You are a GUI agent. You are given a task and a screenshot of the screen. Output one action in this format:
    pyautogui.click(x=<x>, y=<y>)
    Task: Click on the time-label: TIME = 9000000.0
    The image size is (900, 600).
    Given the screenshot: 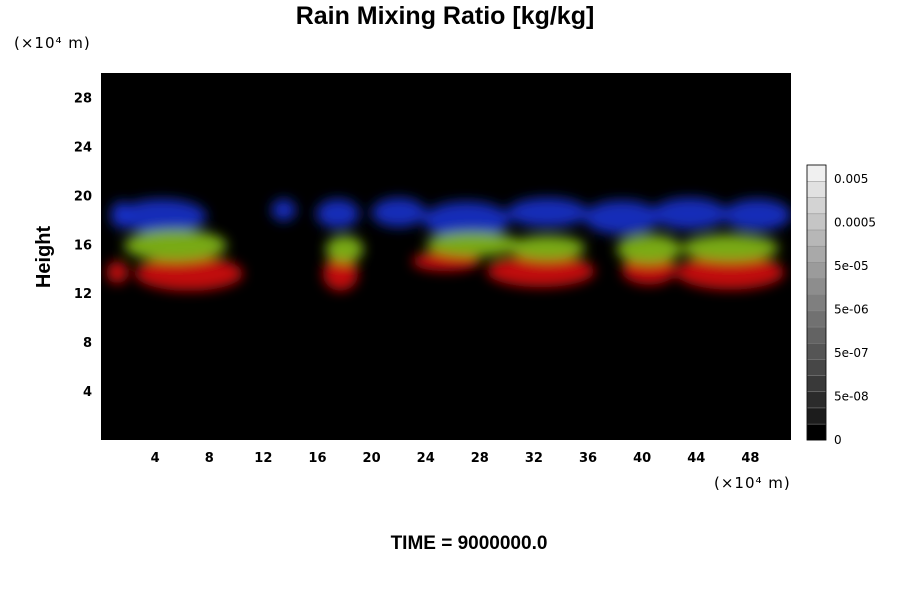 What is the action you would take?
    pyautogui.click(x=469, y=543)
    